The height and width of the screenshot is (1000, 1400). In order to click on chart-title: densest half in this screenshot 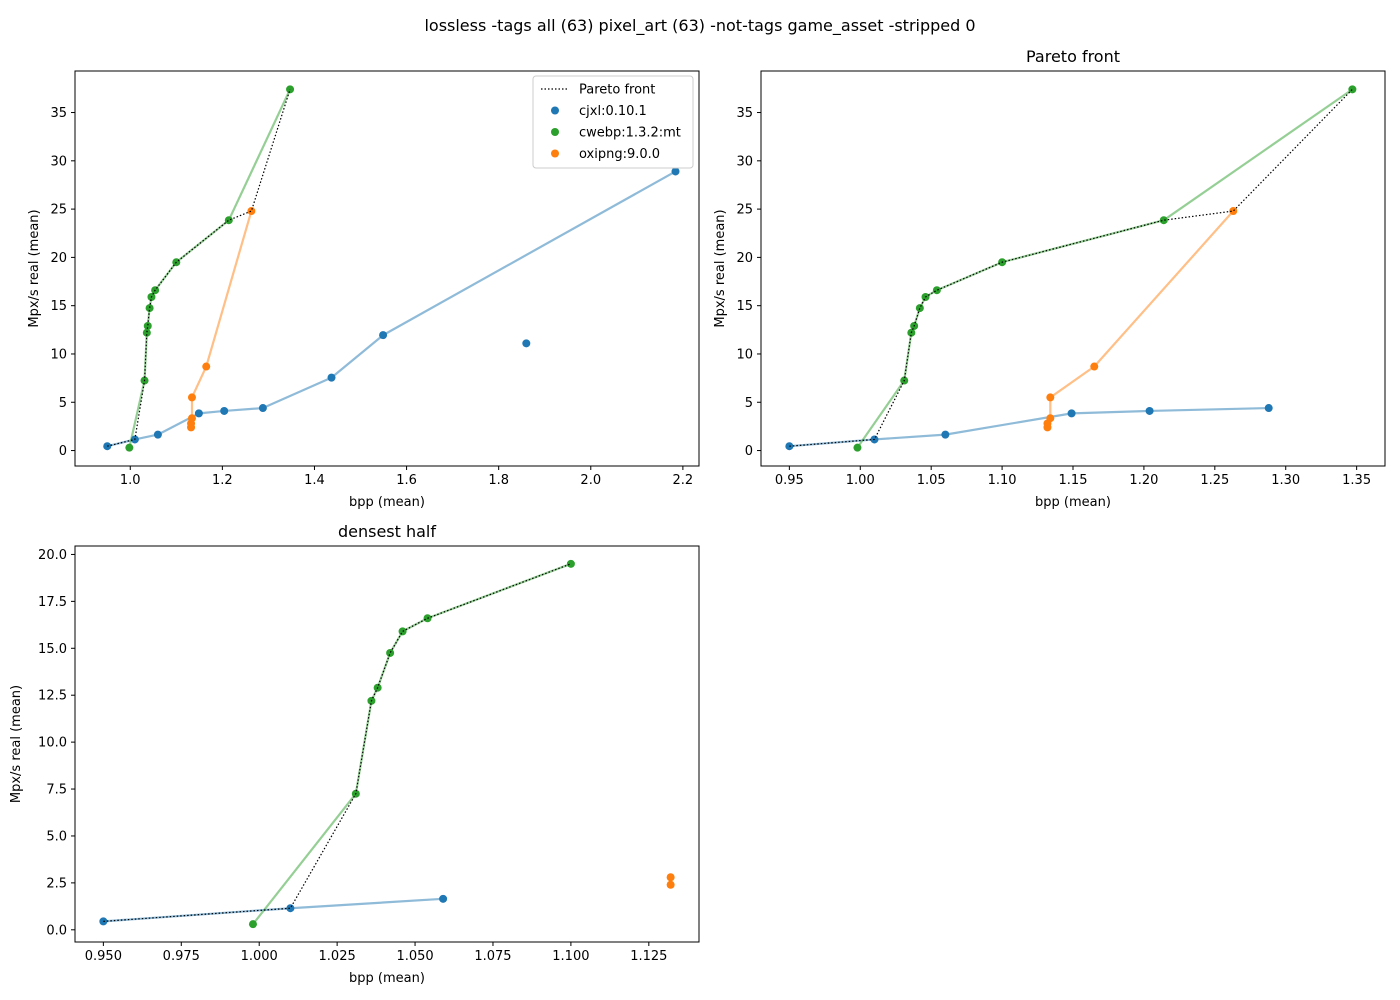, I will do `click(387, 531)`.